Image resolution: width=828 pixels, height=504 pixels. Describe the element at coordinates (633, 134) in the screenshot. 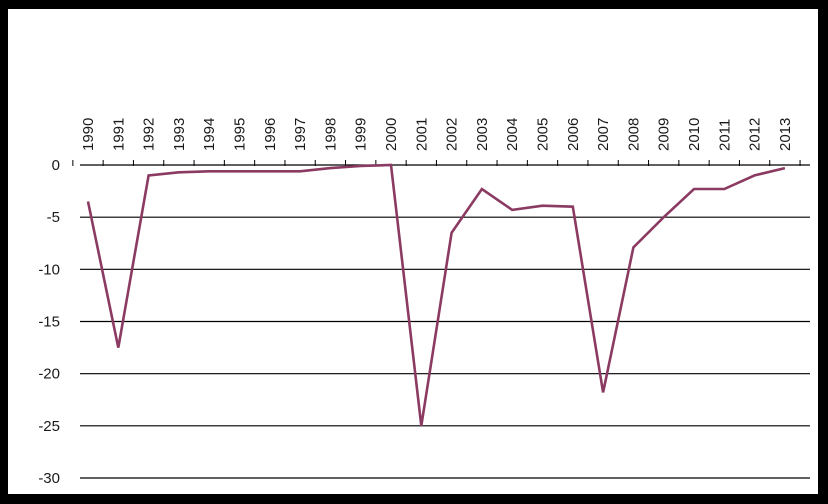

I see `x-tick-label: 2008` at that location.